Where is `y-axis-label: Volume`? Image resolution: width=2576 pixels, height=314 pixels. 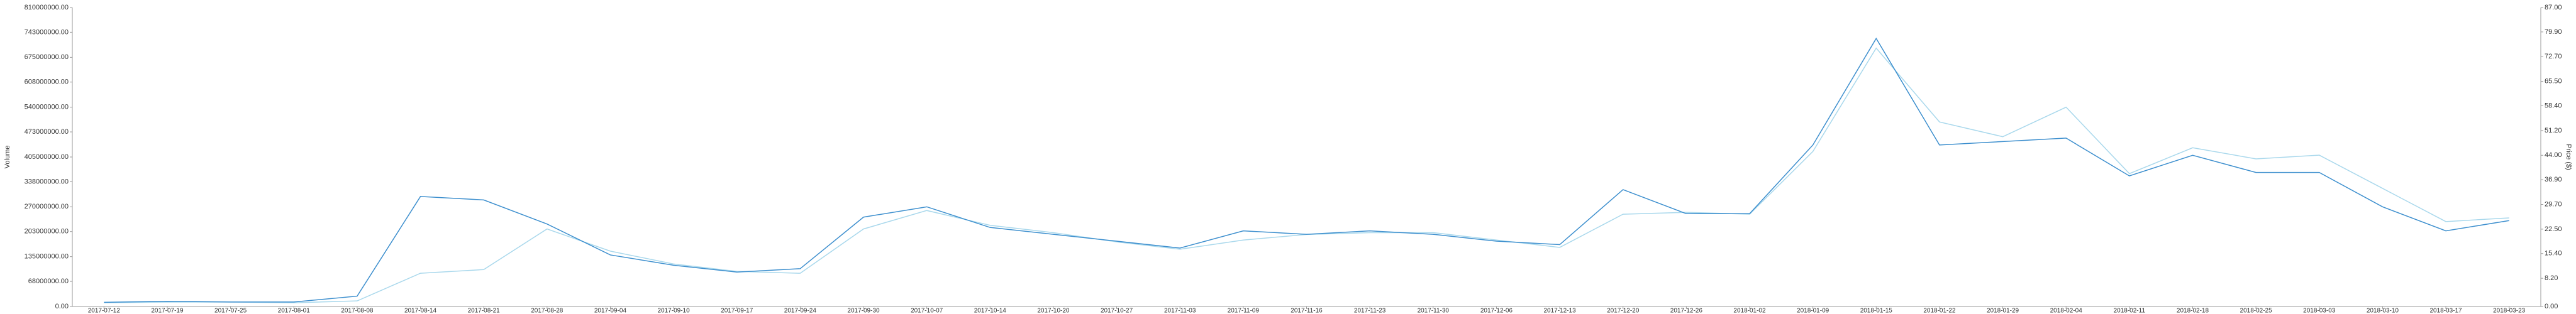 y-axis-label: Volume is located at coordinates (7, 157).